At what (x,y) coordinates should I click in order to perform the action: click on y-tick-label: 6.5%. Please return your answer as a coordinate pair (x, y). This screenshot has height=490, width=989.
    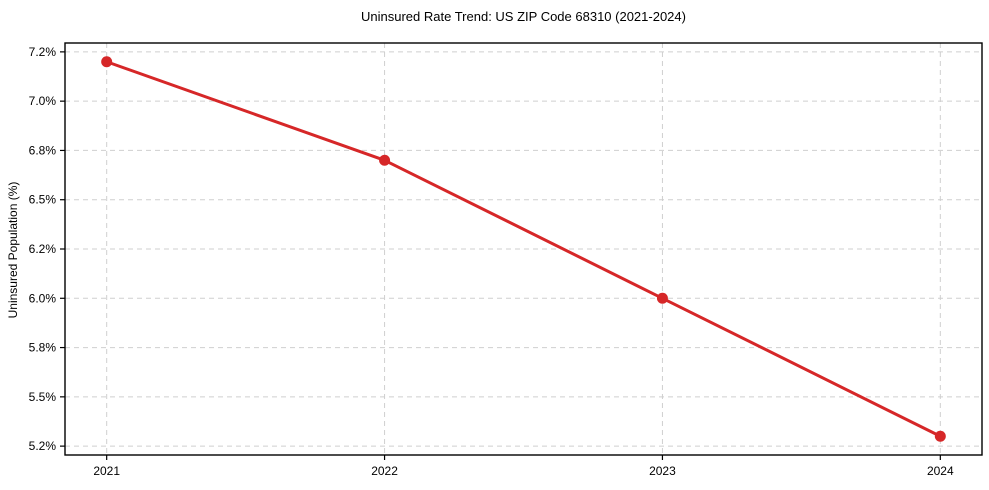
    Looking at the image, I should click on (43, 200).